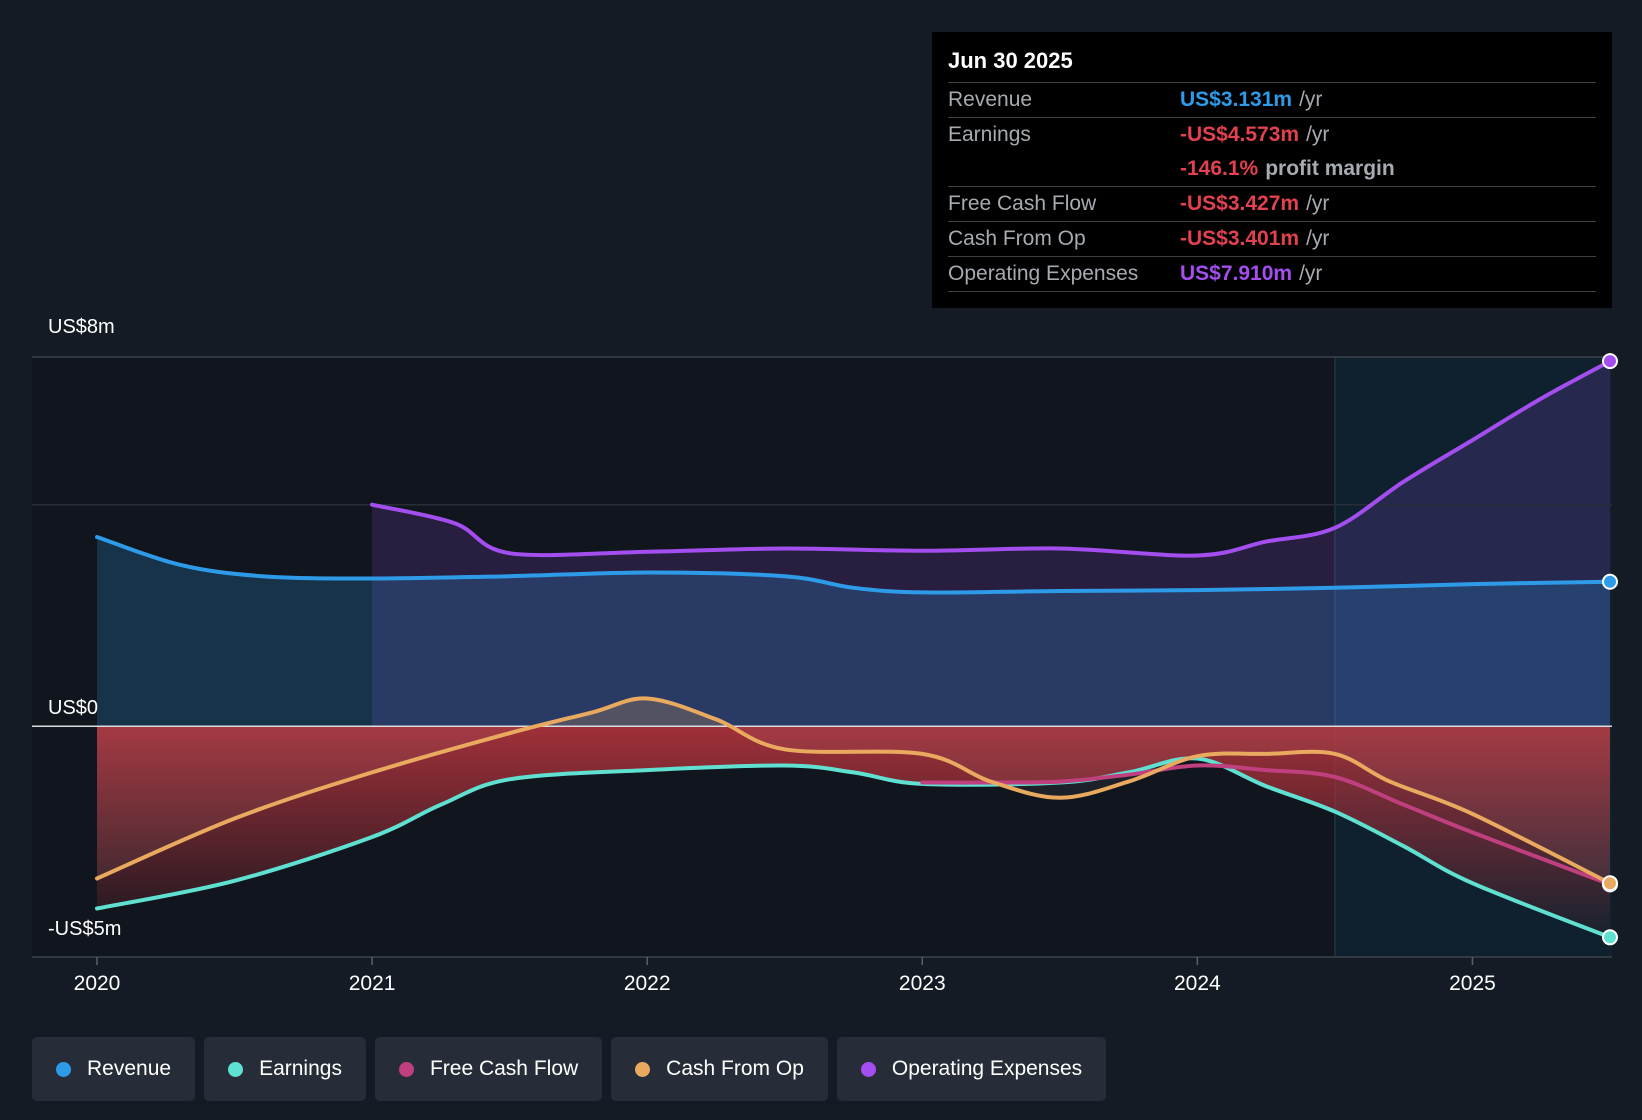  What do you see at coordinates (1610, 361) in the screenshot?
I see `endpoint-operating-expenses` at bounding box center [1610, 361].